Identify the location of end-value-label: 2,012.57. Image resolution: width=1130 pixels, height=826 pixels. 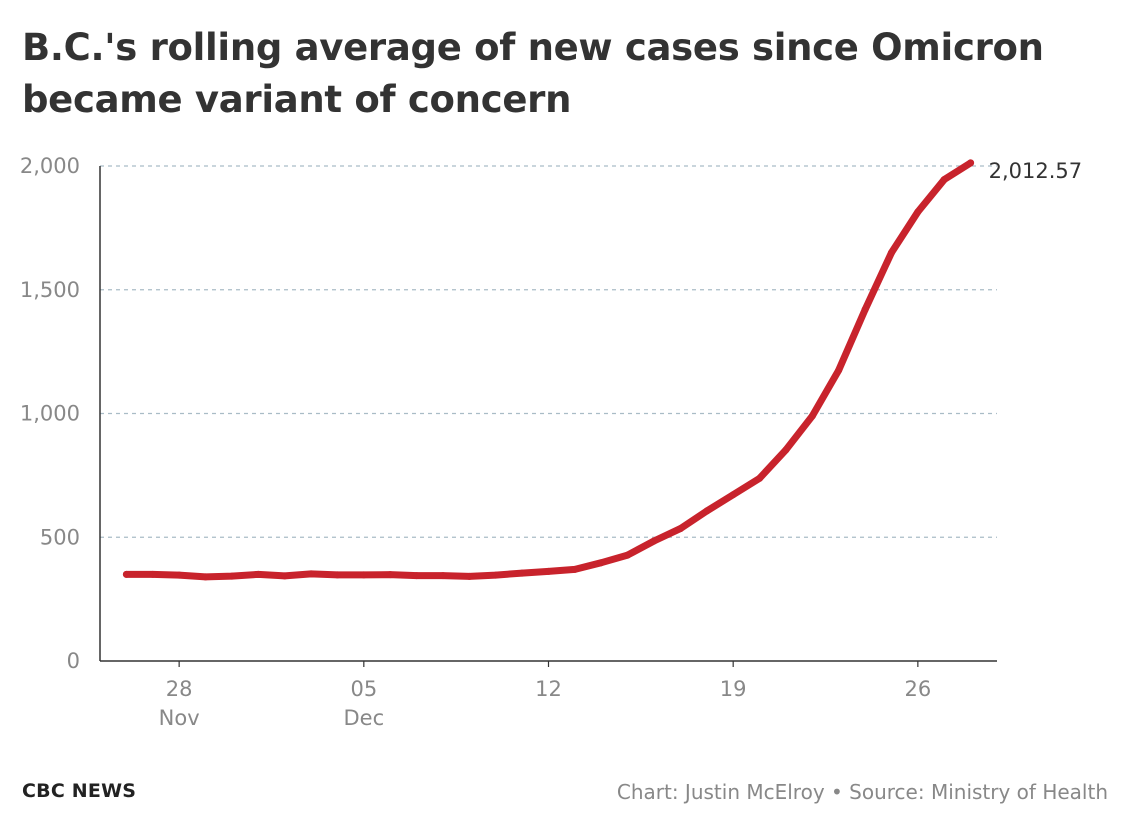
(1036, 171).